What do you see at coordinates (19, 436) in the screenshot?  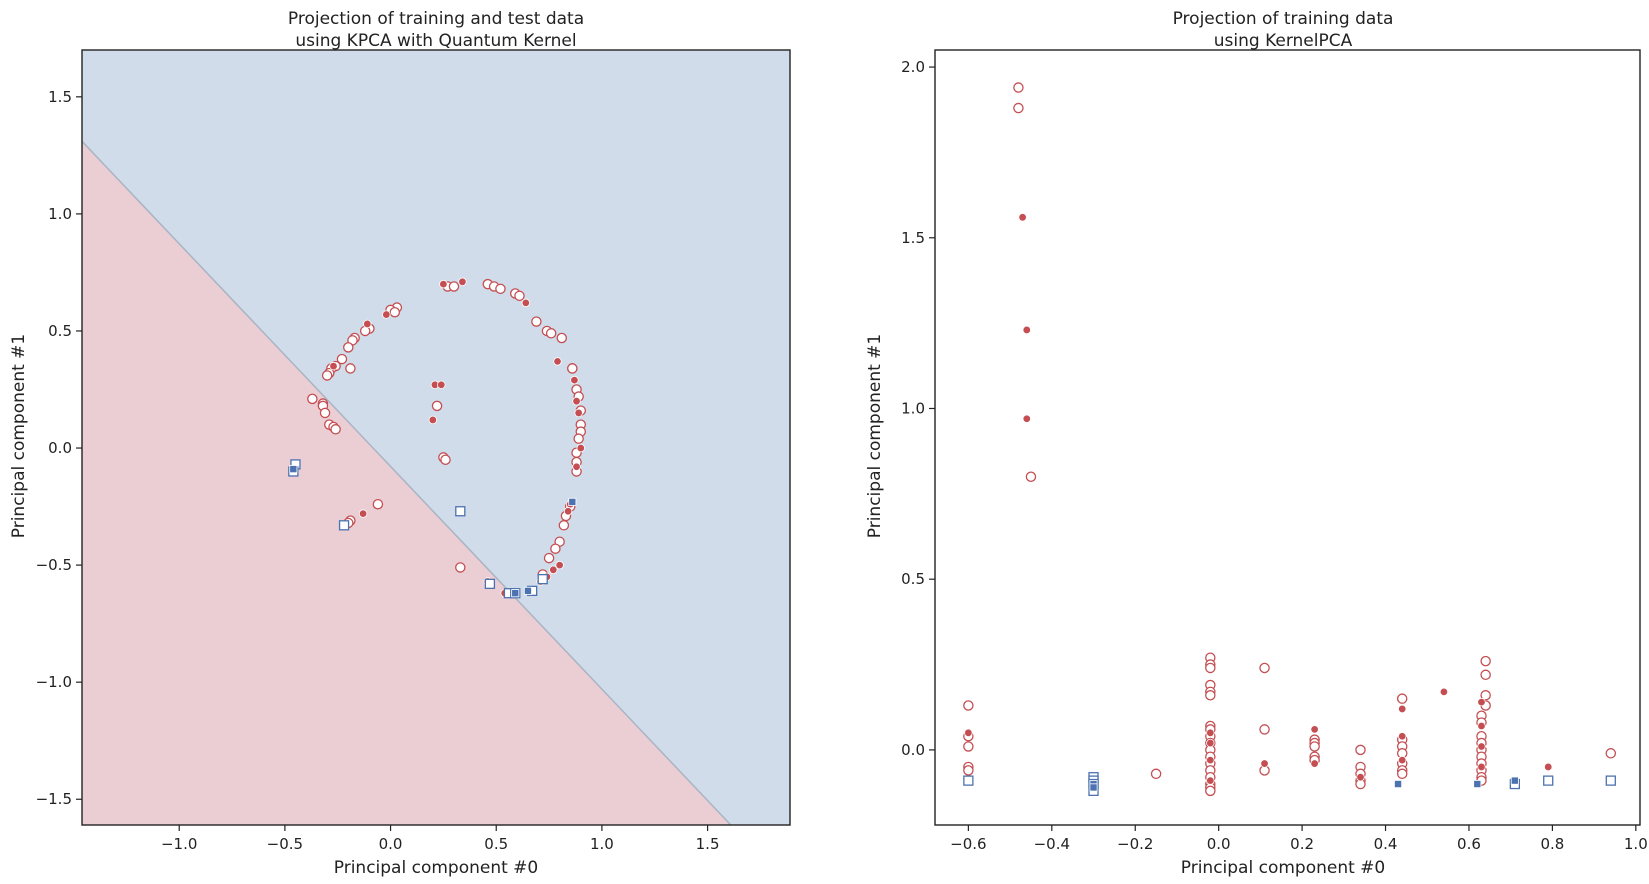 I see `left-y-axis-label: Principal component #1` at bounding box center [19, 436].